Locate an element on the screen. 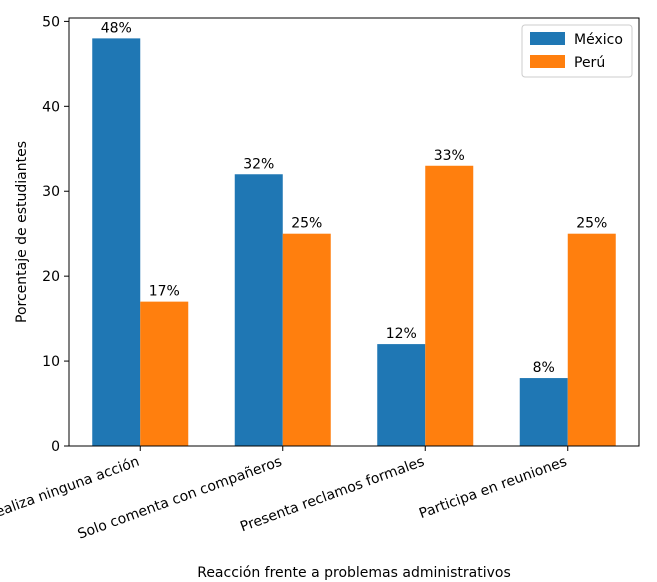  bar-value-label: 12% is located at coordinates (401, 334).